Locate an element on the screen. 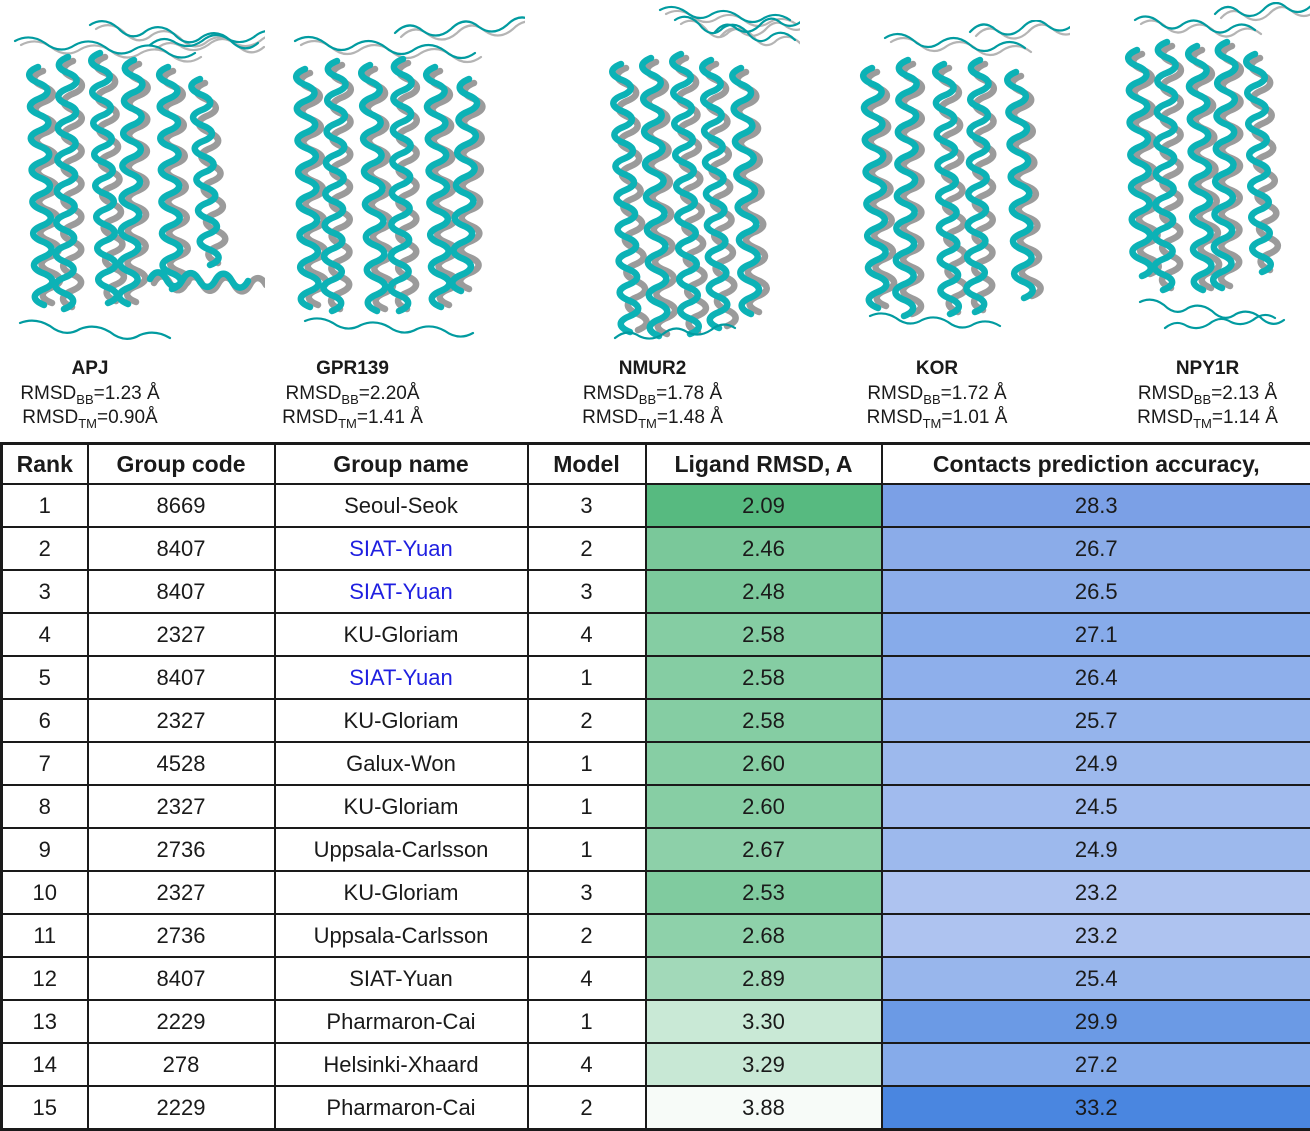  column-header-group-code: Group code is located at coordinates (181, 464).